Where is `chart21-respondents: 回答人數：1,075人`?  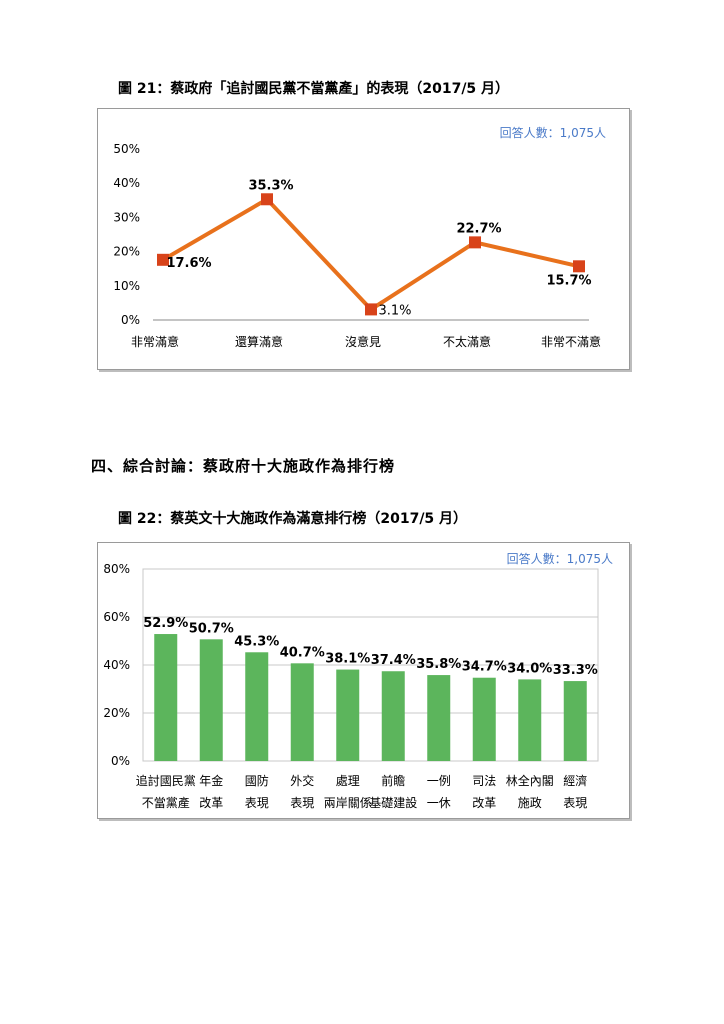
chart21-respondents: 回答人數：1,075人 is located at coordinates (553, 132).